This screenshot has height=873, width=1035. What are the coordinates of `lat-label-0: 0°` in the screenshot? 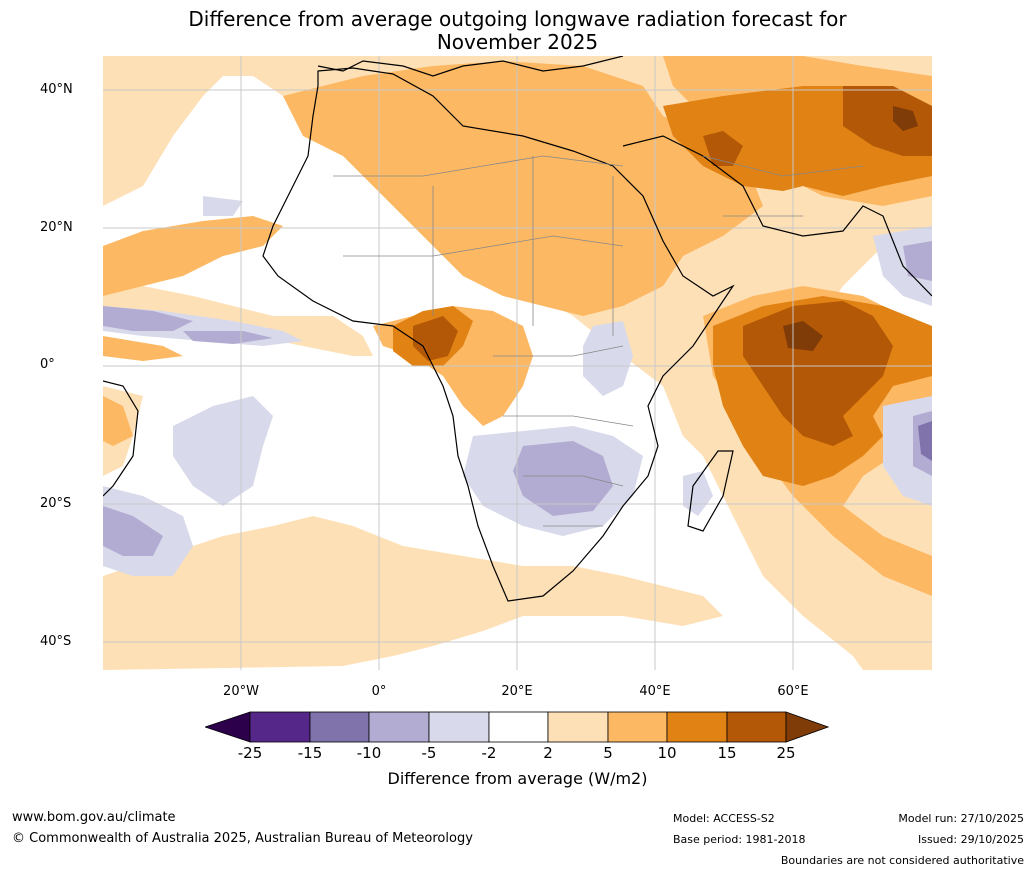 It's located at (47, 364).